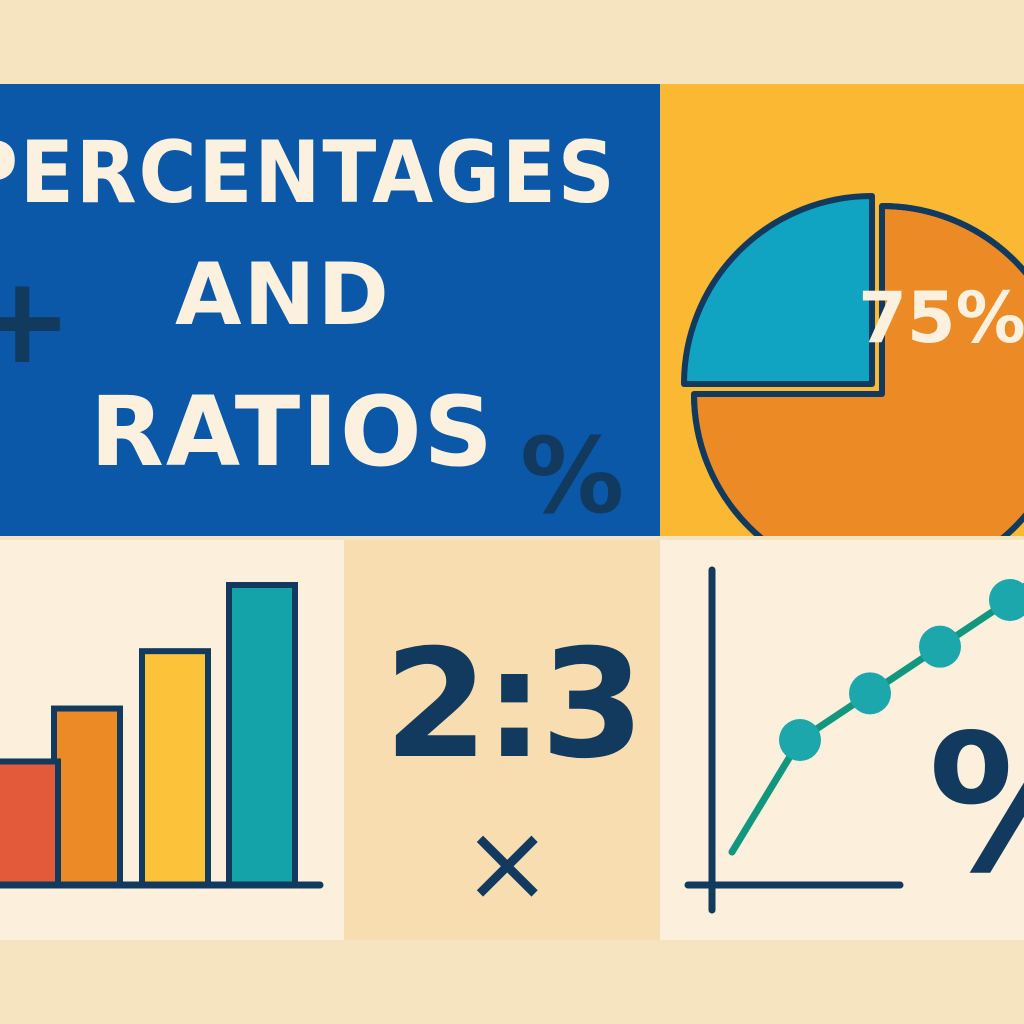 The width and height of the screenshot is (1024, 1024). What do you see at coordinates (941, 318) in the screenshot?
I see `pie-label: 75%` at bounding box center [941, 318].